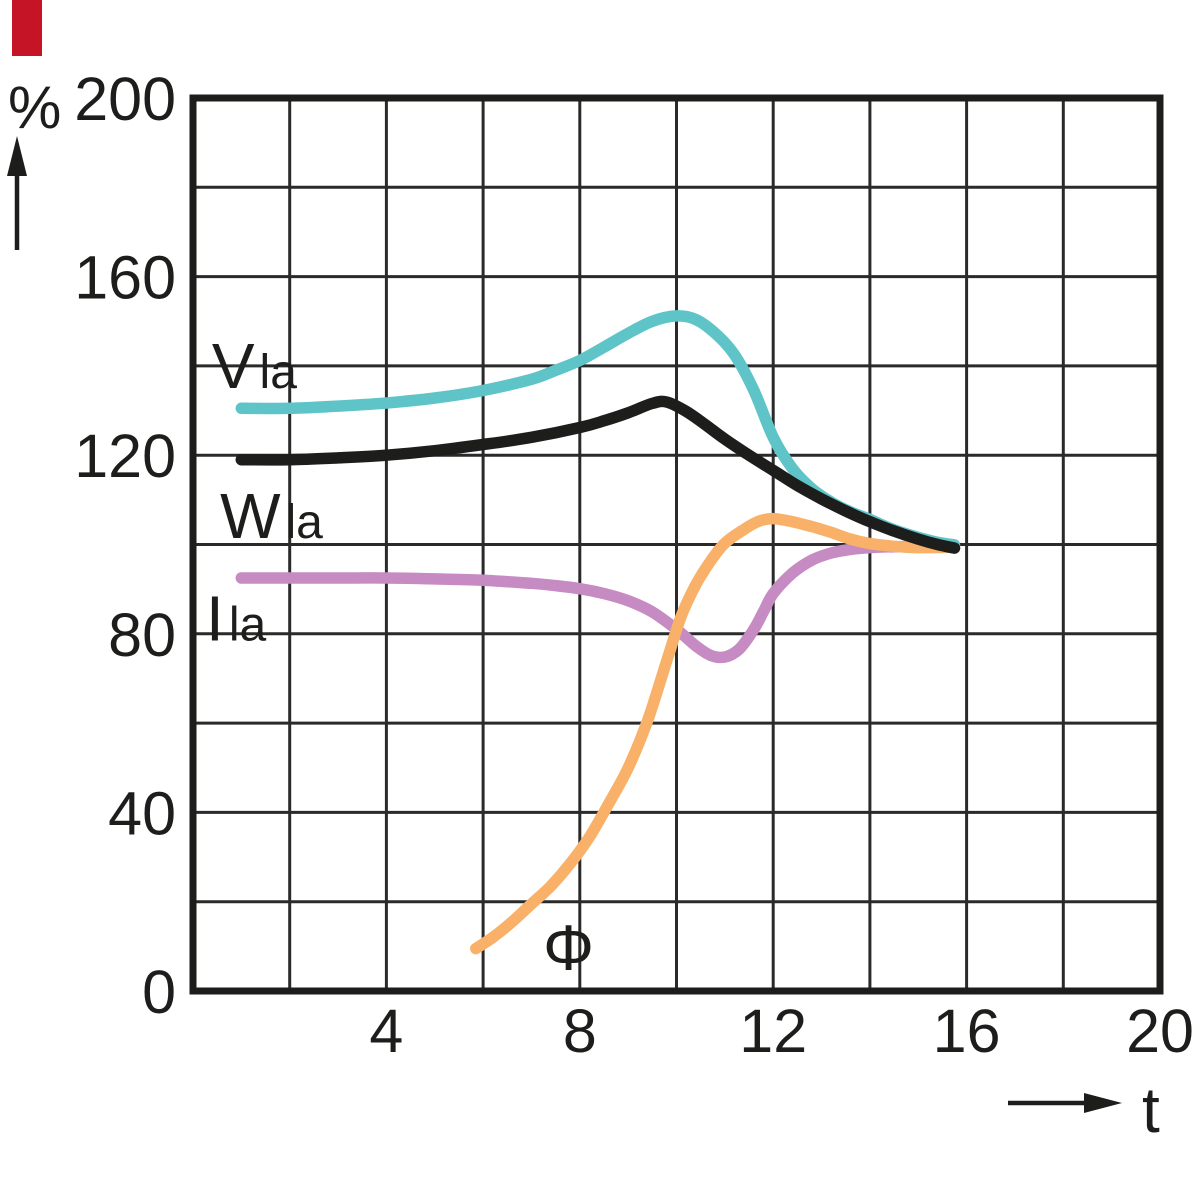 This screenshot has height=1200, width=1200. What do you see at coordinates (1151, 1110) in the screenshot?
I see `x-axis-unit-label: t` at bounding box center [1151, 1110].